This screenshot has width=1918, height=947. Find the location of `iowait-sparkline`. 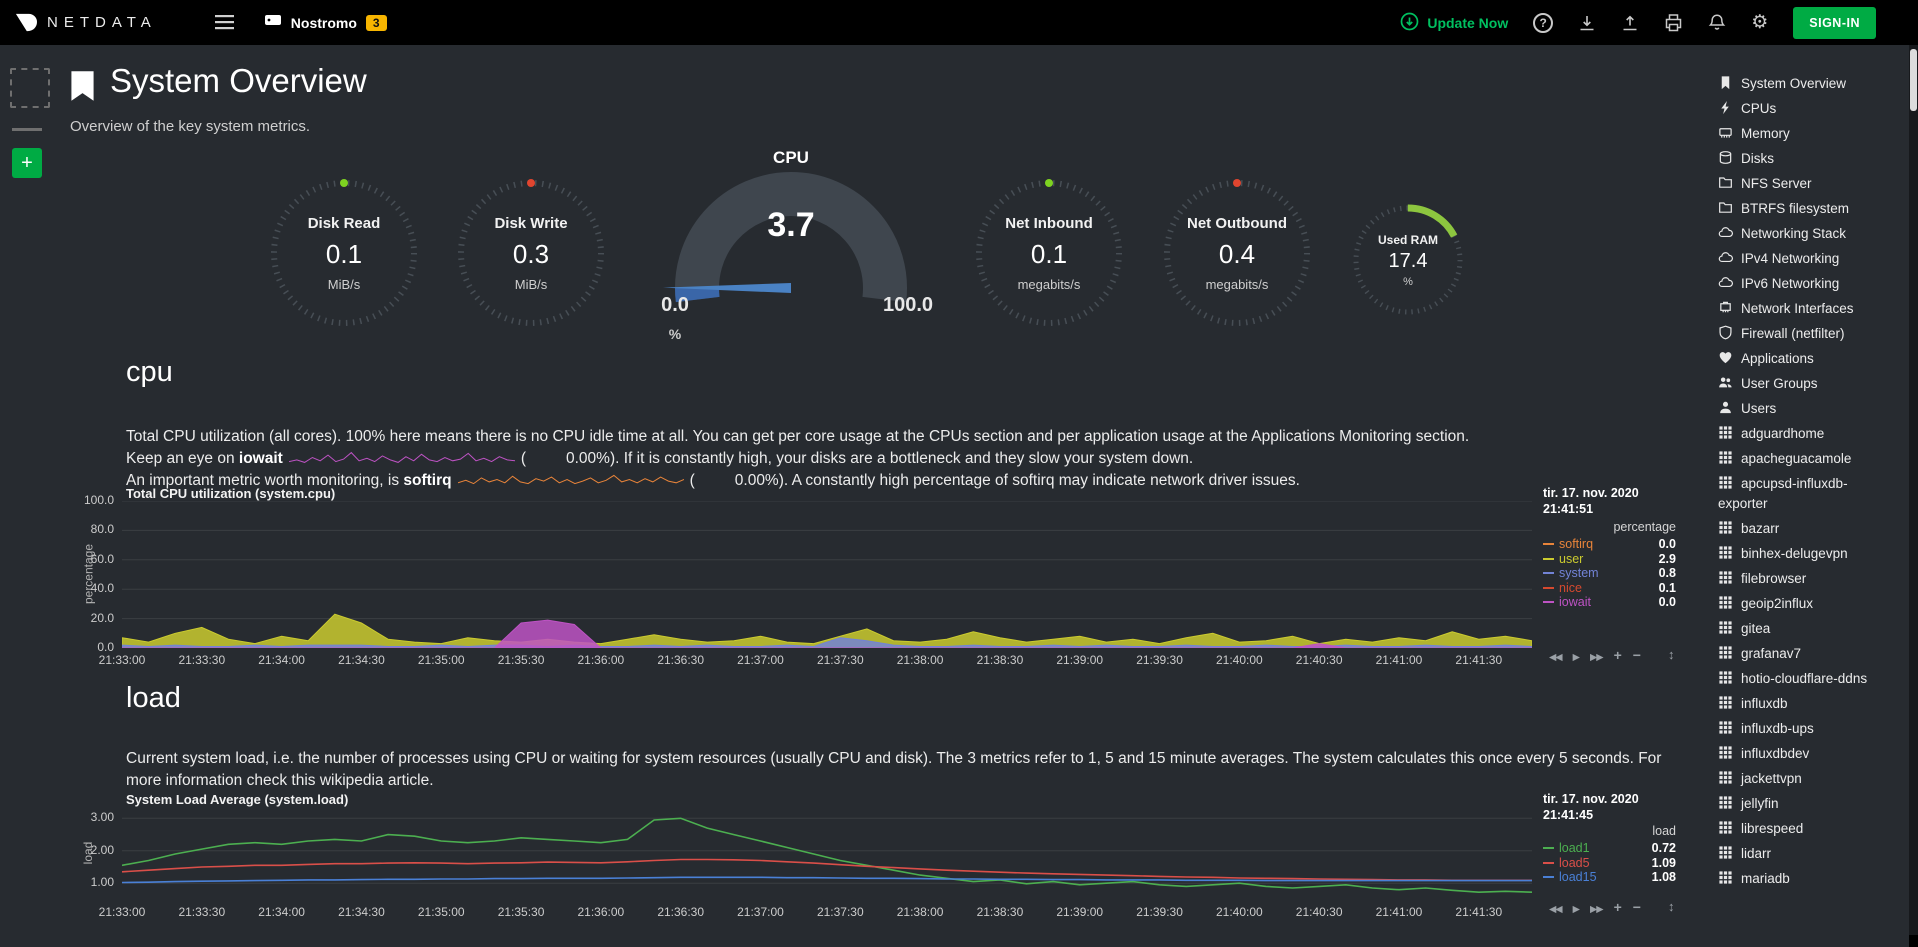

iowait-sparkline is located at coordinates (401, 457).